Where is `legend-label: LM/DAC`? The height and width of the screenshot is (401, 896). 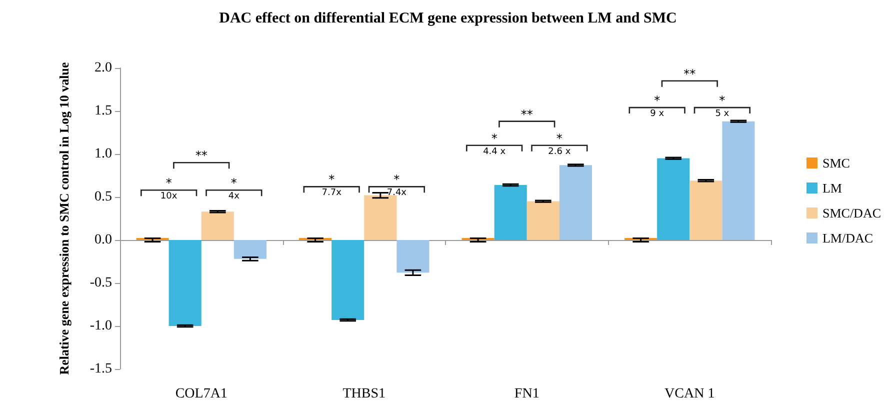
legend-label: LM/DAC is located at coordinates (848, 238).